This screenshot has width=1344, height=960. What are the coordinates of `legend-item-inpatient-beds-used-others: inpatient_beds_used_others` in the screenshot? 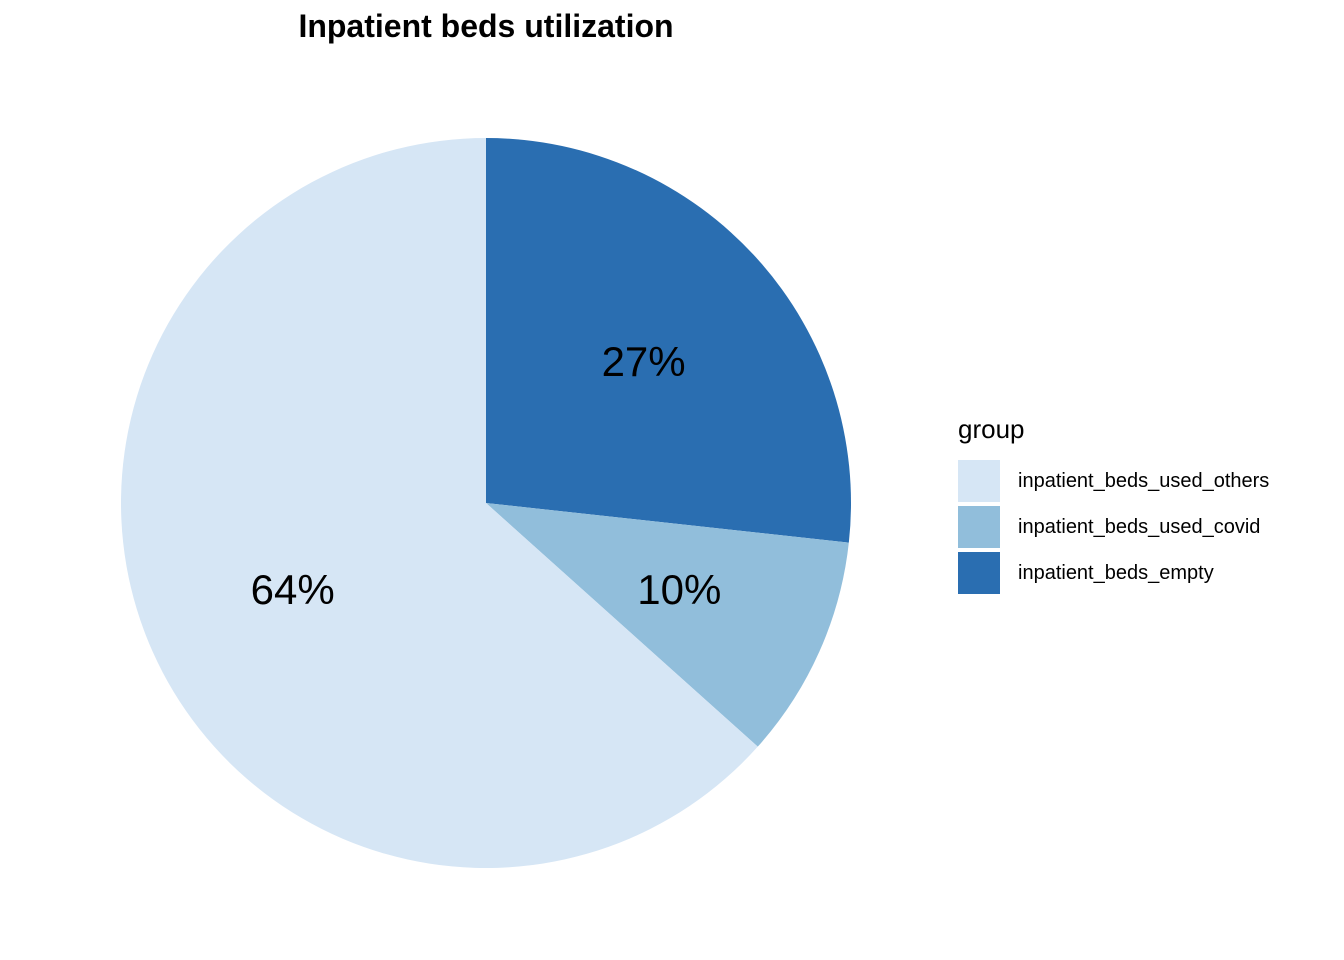 It's located at (1148, 481).